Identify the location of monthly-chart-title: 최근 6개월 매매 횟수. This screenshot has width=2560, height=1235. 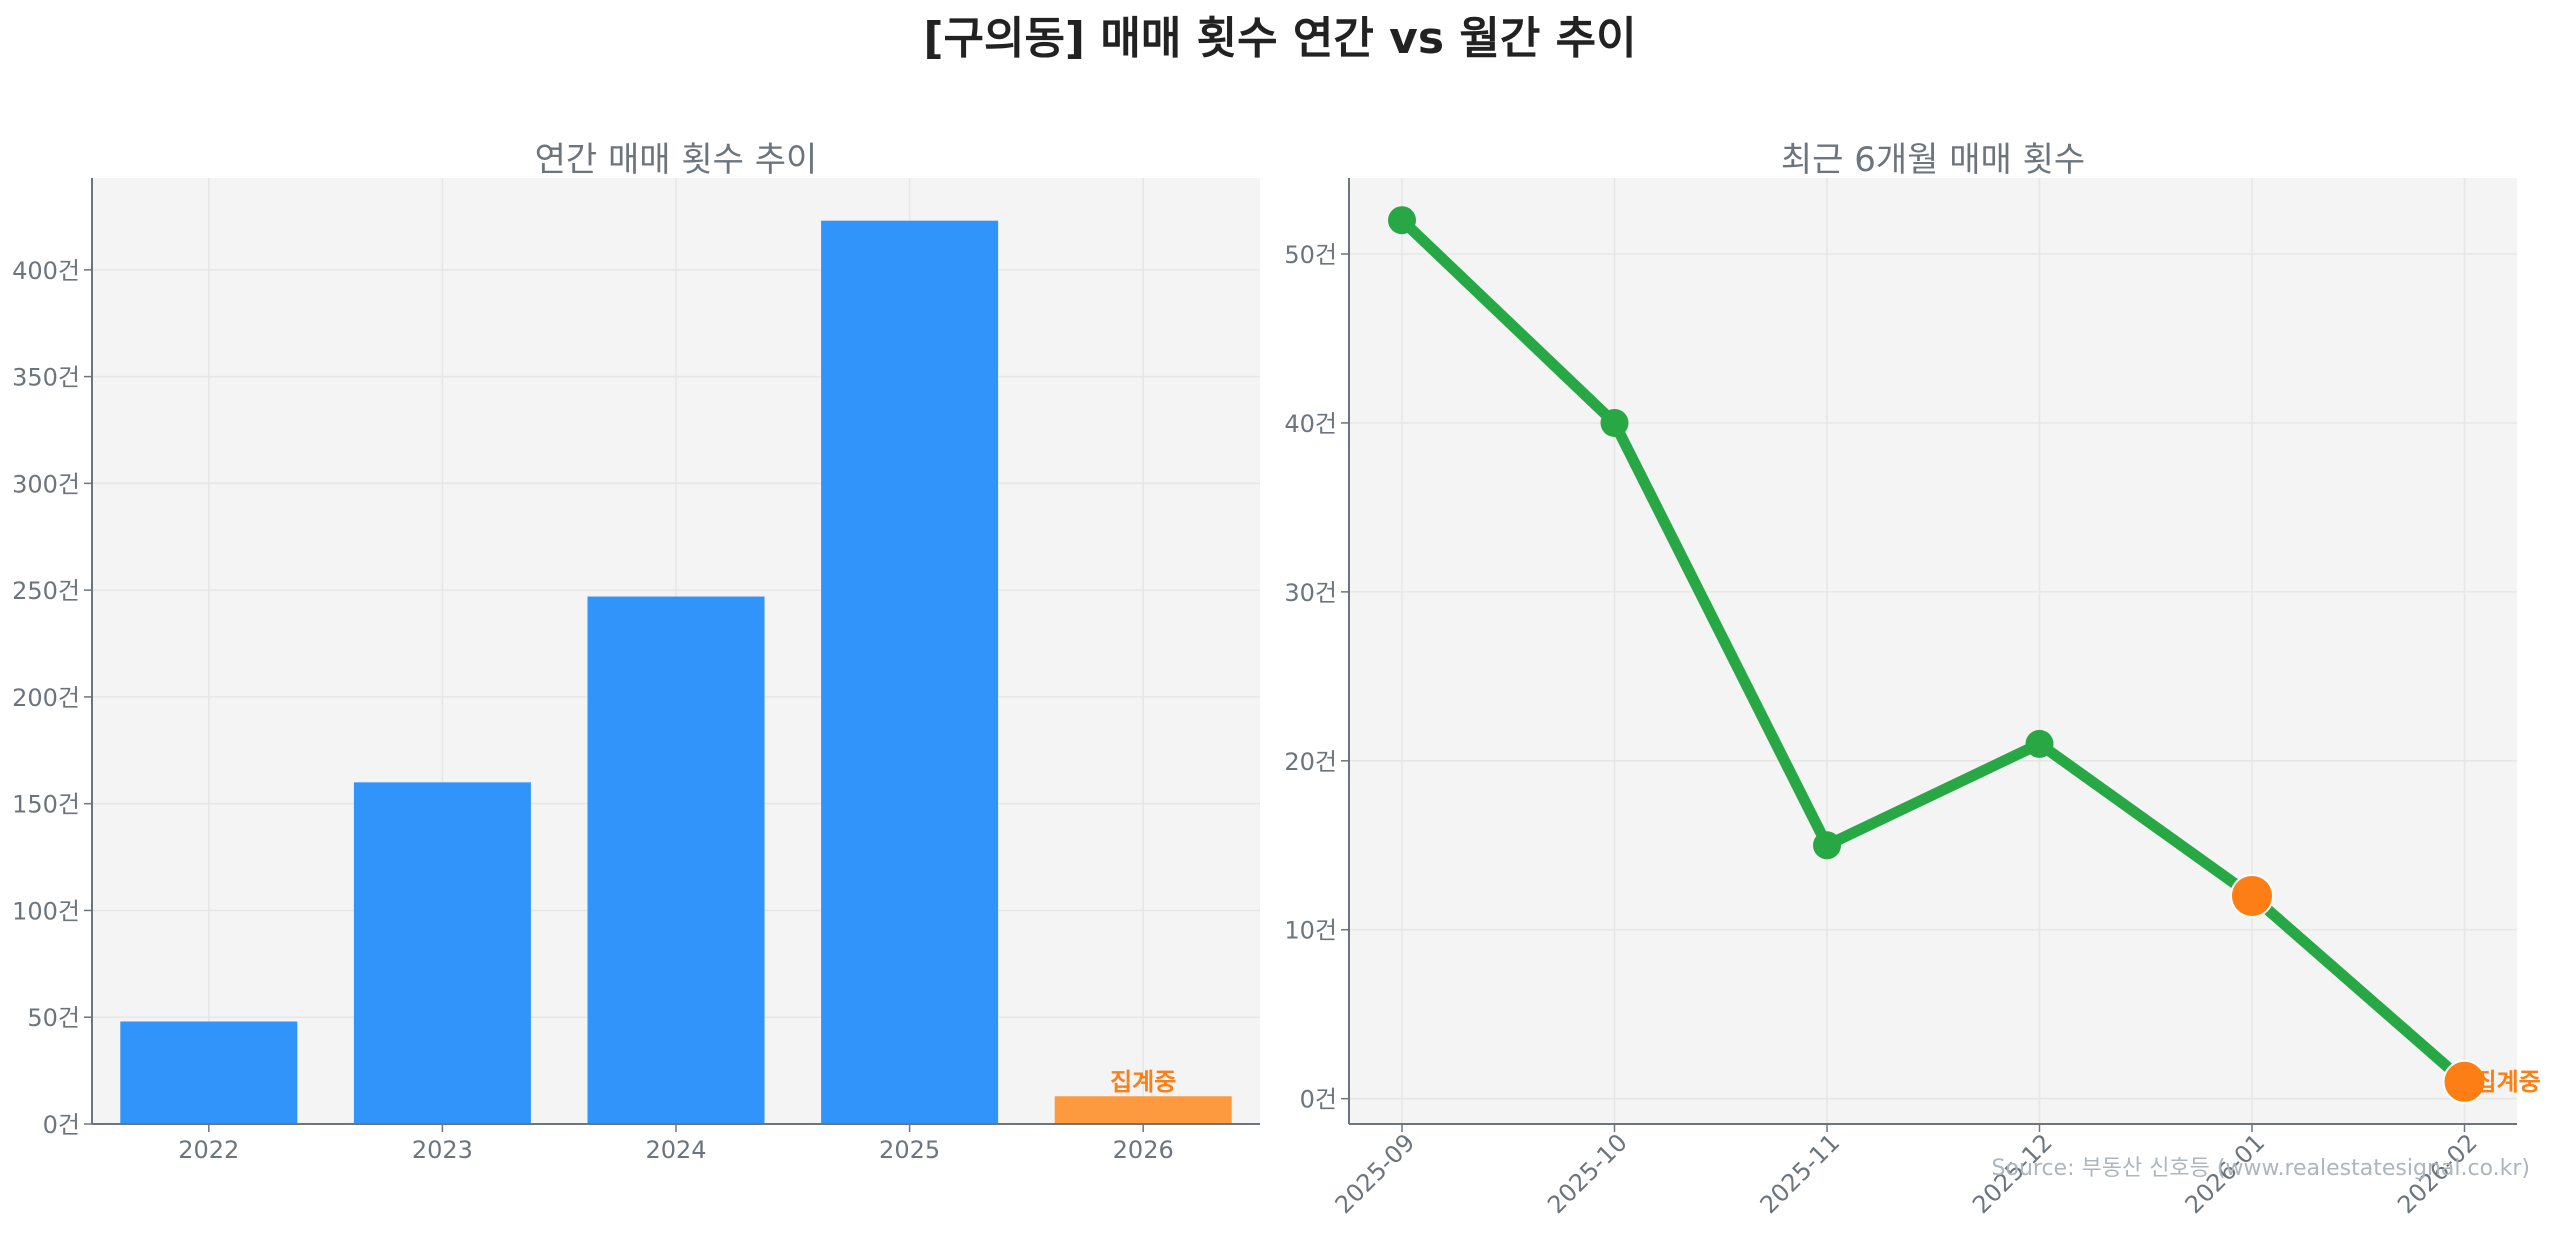
(1933, 160).